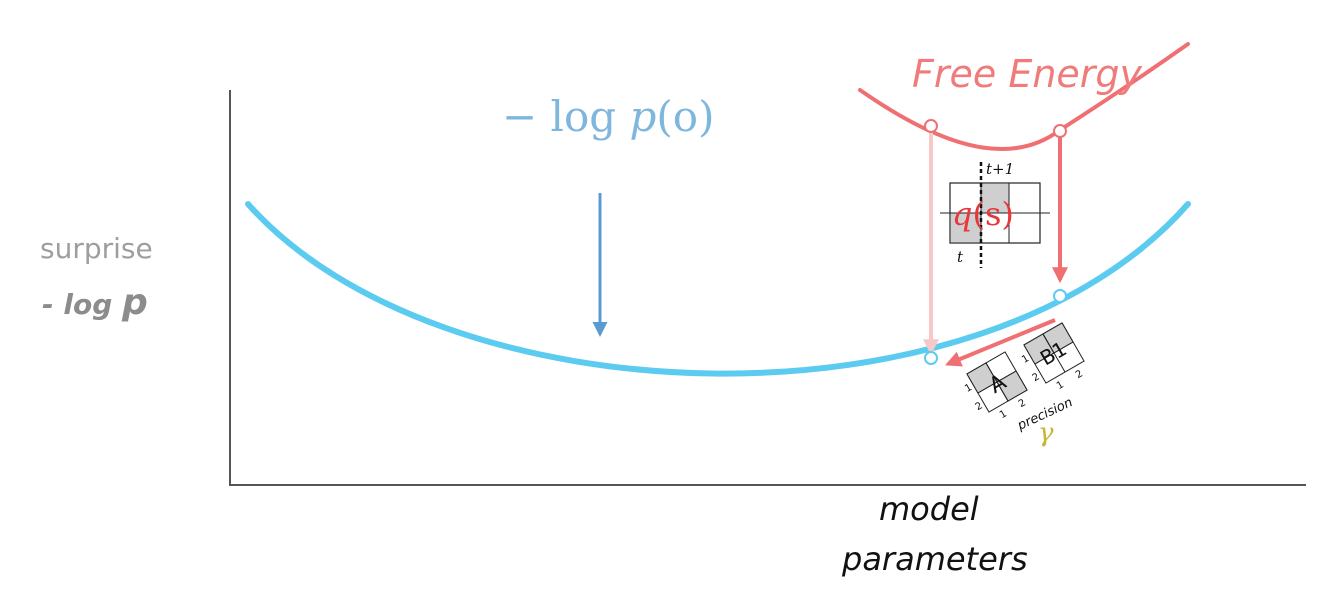  What do you see at coordinates (135, 302) in the screenshot?
I see `y-axis-var: p` at bounding box center [135, 302].